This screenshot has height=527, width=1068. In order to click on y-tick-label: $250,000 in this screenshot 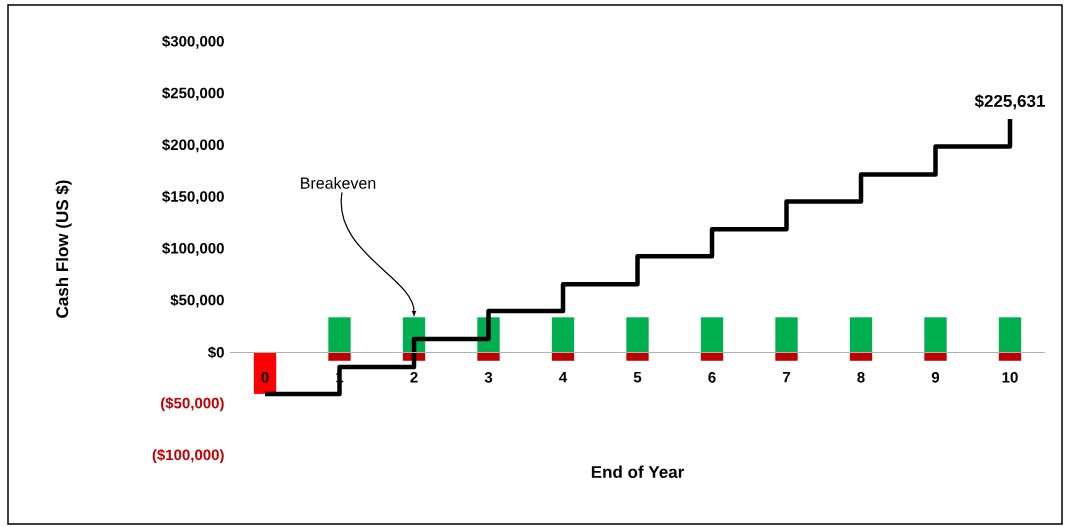, I will do `click(193, 94)`.